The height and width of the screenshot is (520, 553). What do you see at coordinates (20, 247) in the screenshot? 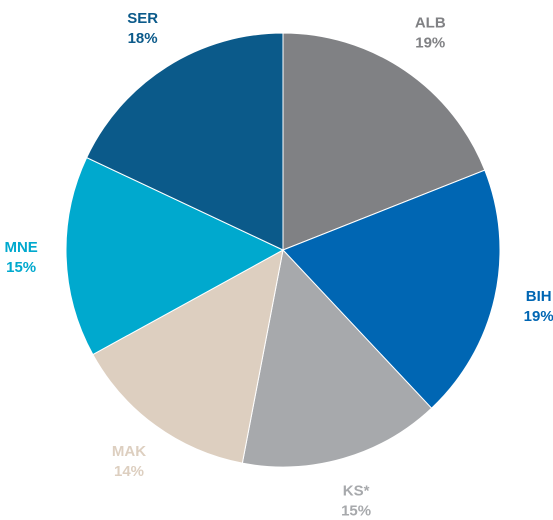
I see `slice-label: MNE` at bounding box center [20, 247].